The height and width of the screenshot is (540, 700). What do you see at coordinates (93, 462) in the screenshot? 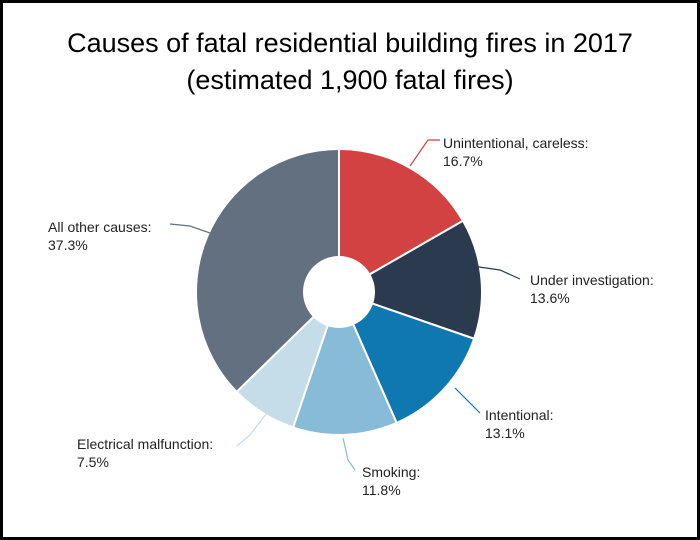
I see `slice-value-4: 7.5%` at bounding box center [93, 462].